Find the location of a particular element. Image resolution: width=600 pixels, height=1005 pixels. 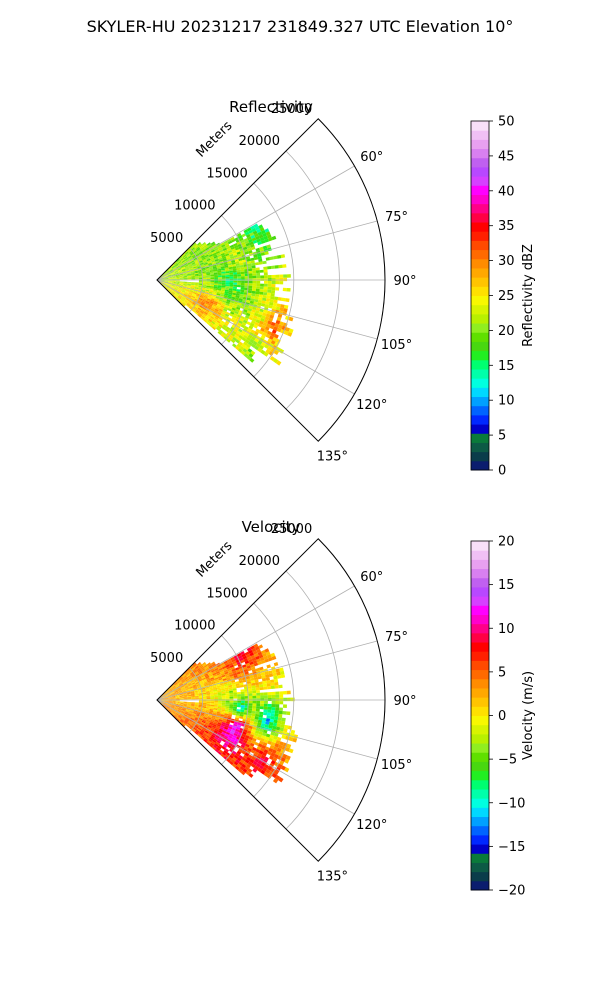

colorbar-tick-label: 35 is located at coordinates (506, 226).